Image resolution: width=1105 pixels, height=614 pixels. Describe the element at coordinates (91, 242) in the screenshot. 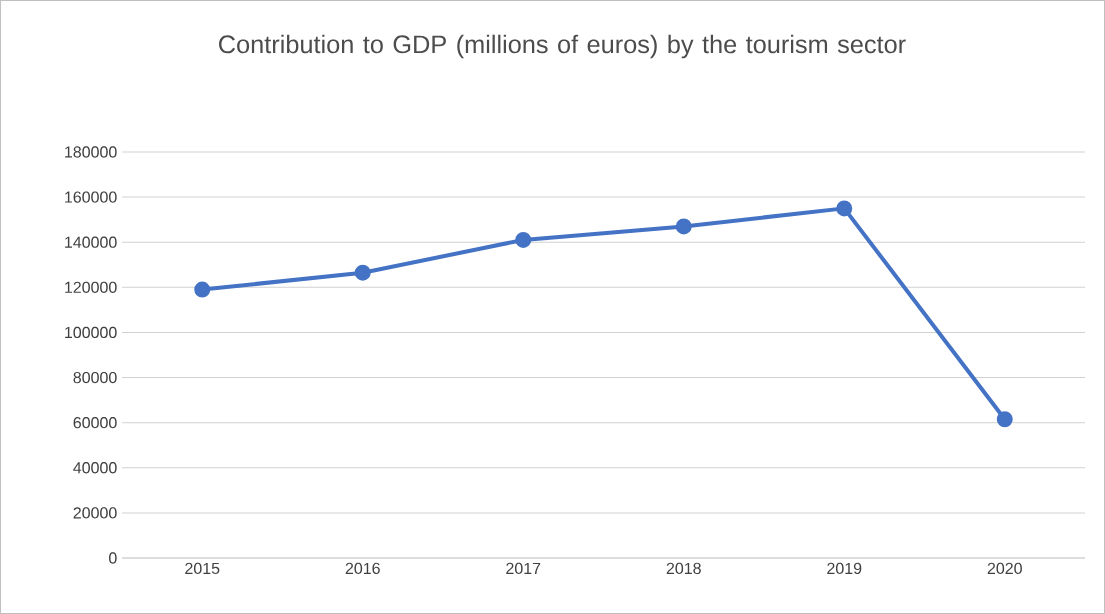

I see `y-tick-label: 140000` at that location.